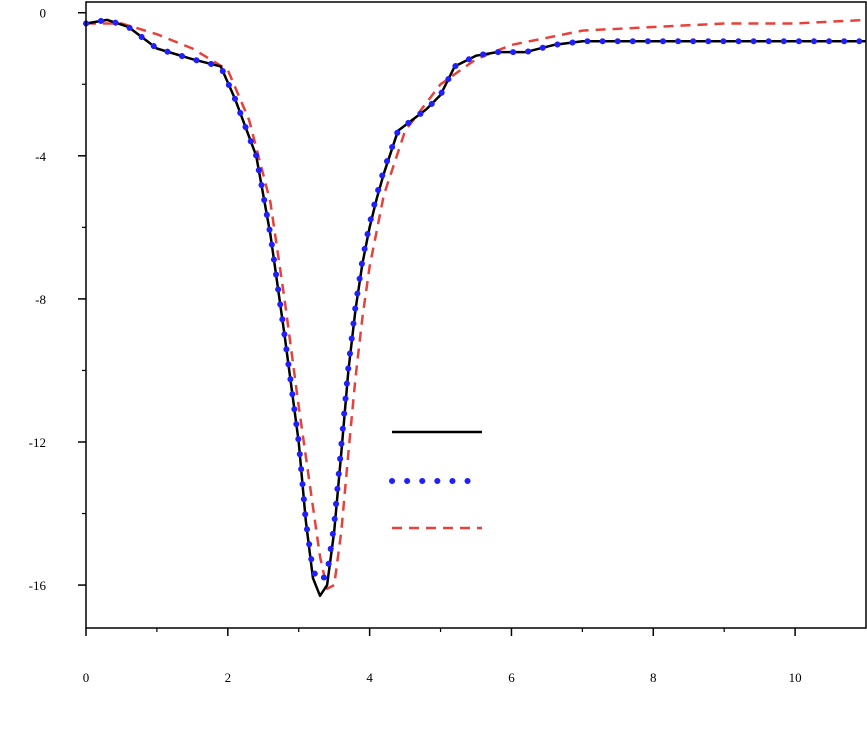 This screenshot has width=867, height=730. What do you see at coordinates (40, 299) in the screenshot?
I see `y-tick-label: -8` at bounding box center [40, 299].